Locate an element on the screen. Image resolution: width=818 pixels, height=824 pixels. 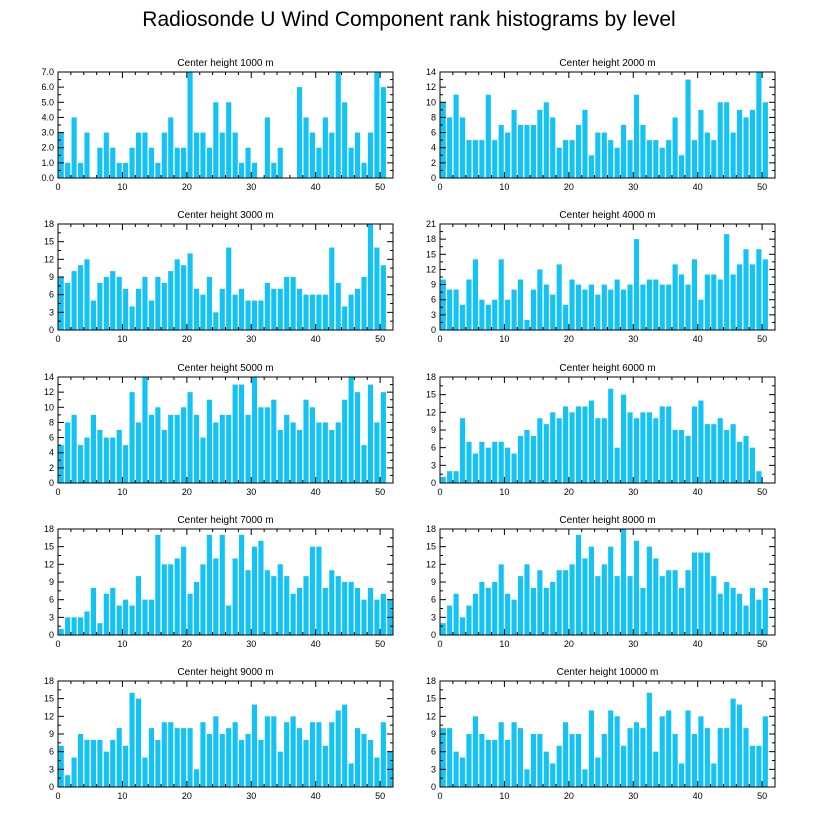
y-tick-label: 0.0 is located at coordinates (47, 178).